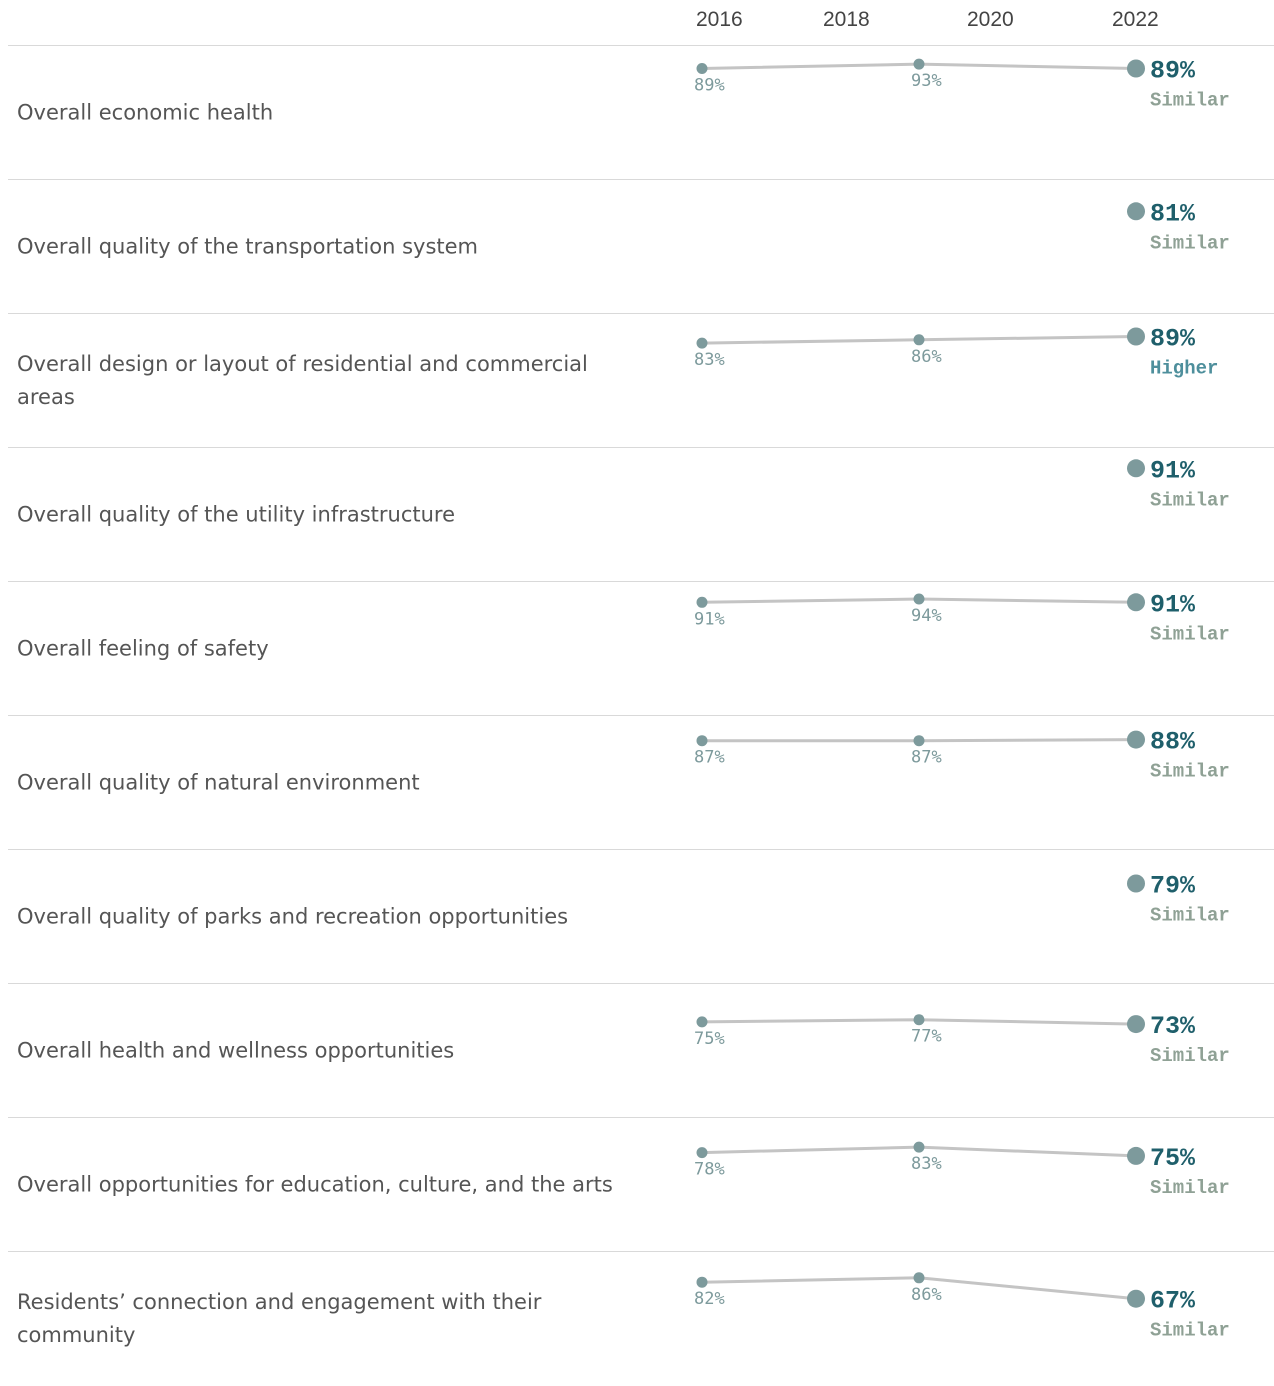 This screenshot has height=1386, width=1274. Describe the element at coordinates (1173, 213) in the screenshot. I see `latest-value-label: 81%` at that location.